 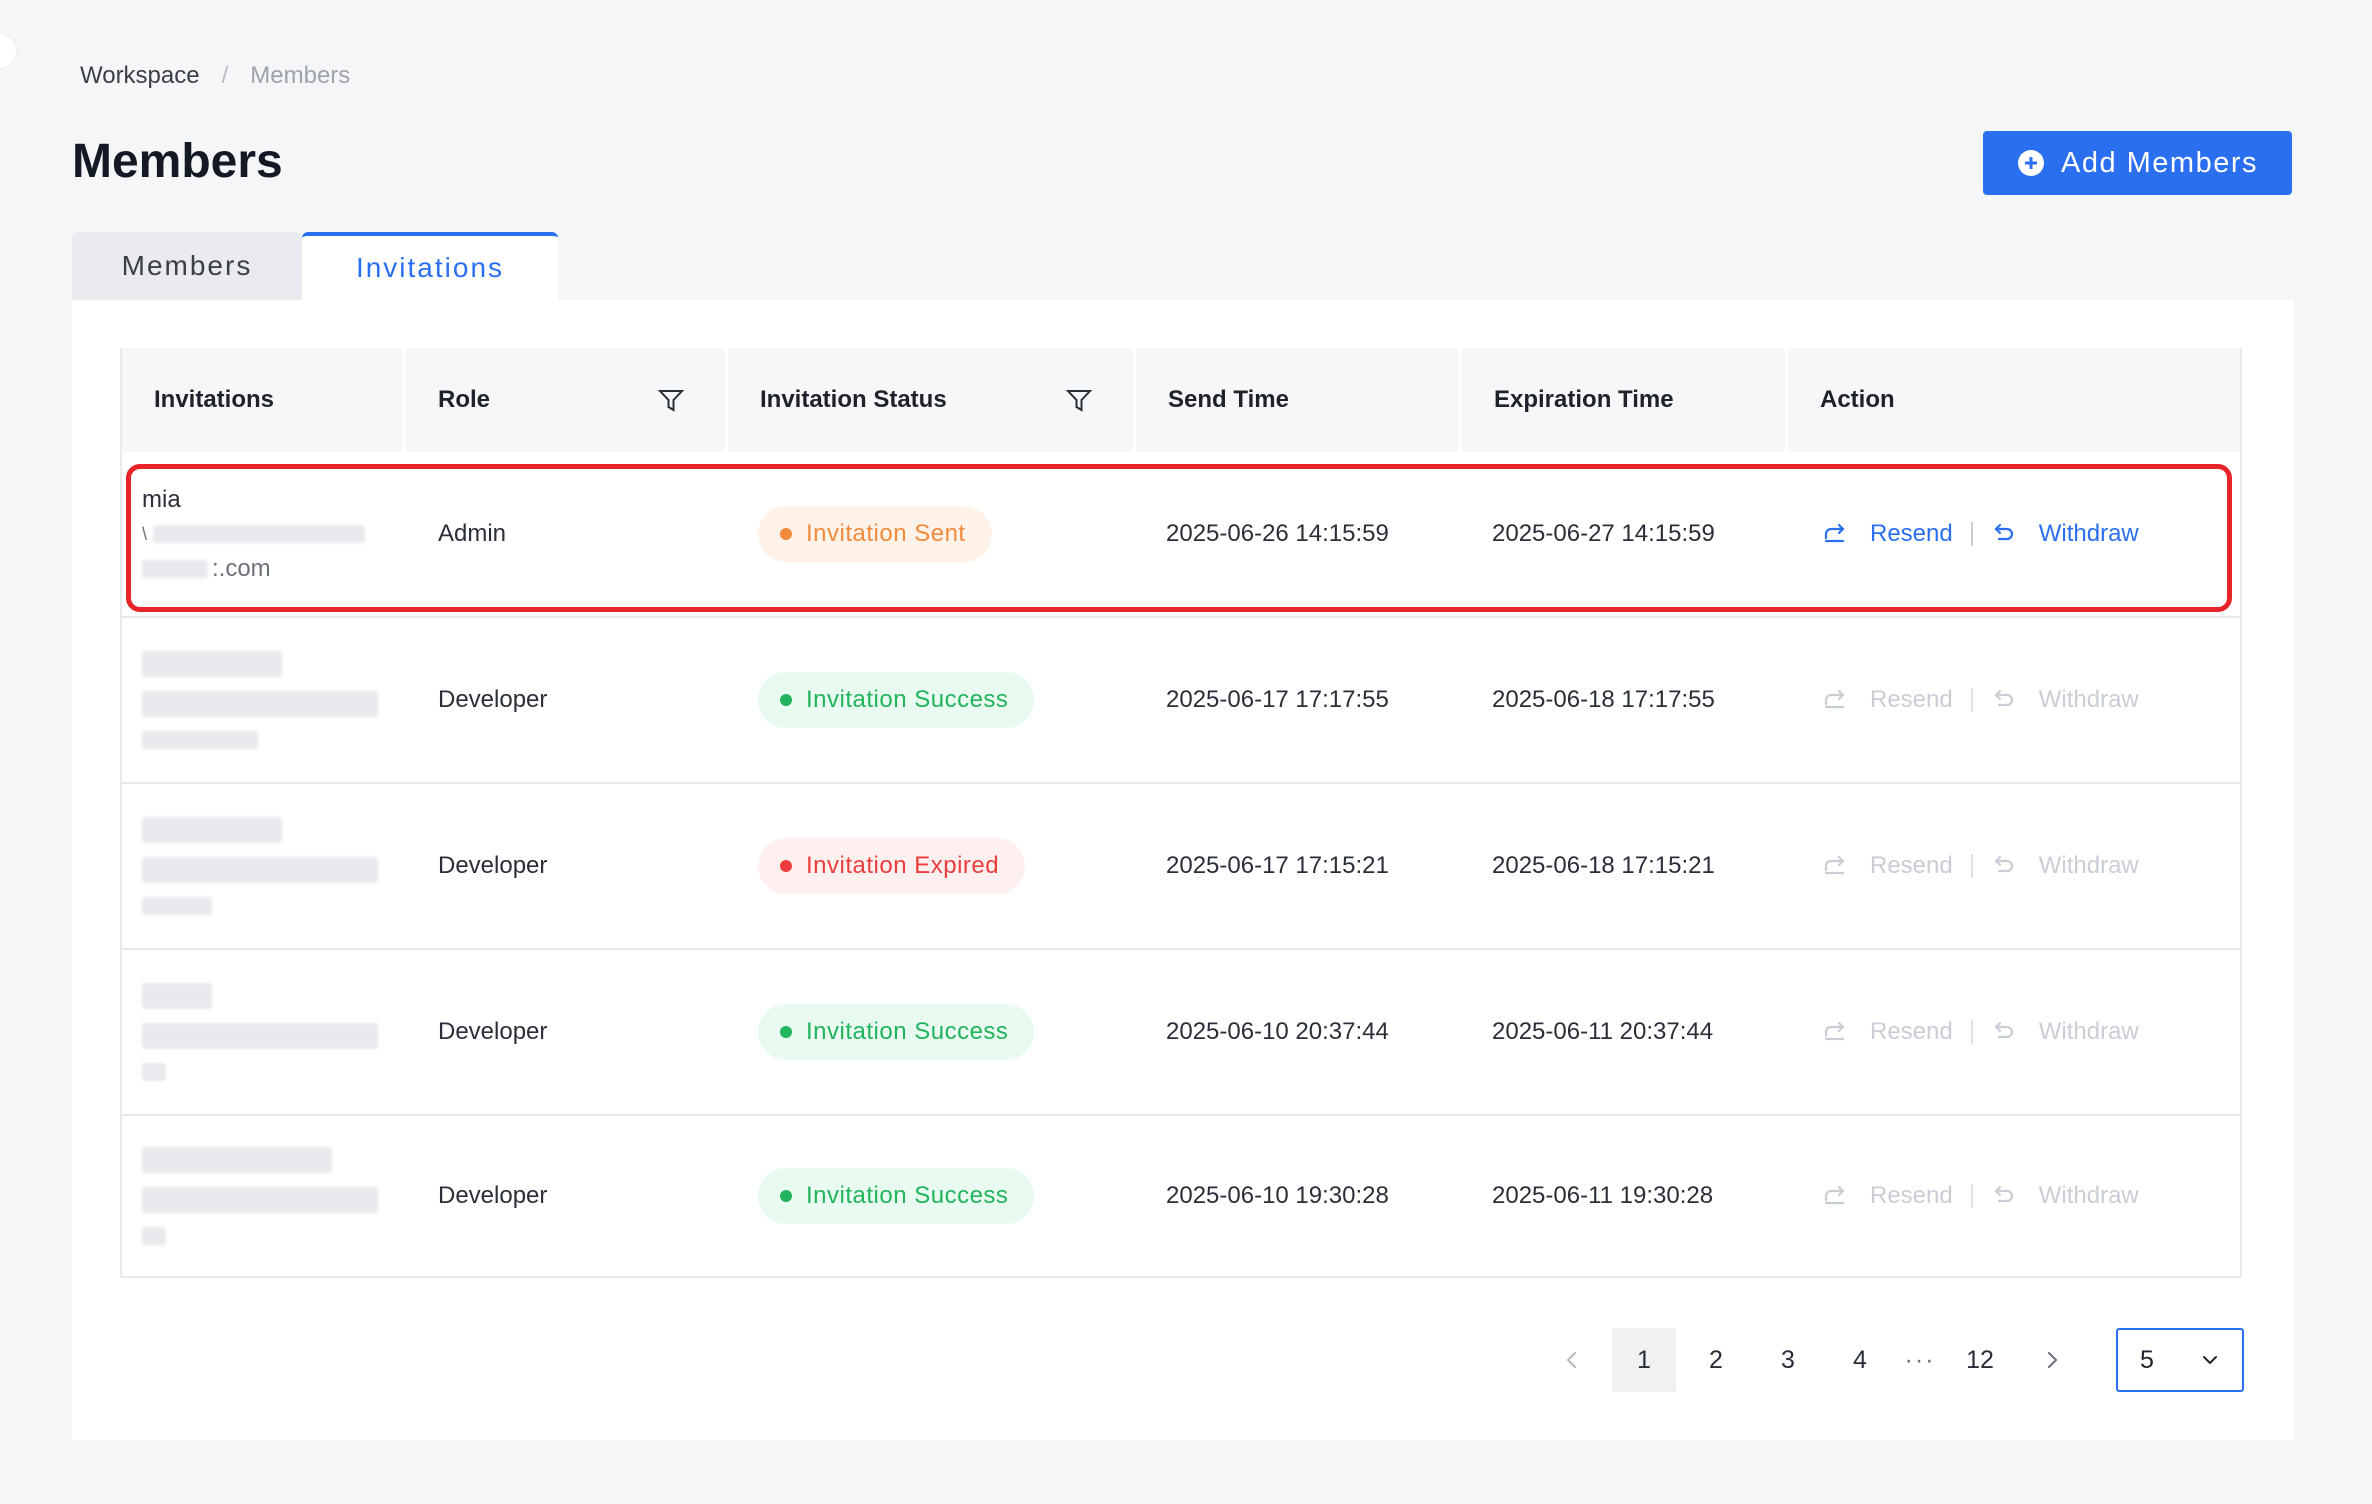 What do you see at coordinates (1980, 1359) in the screenshot?
I see `page-button: 12` at bounding box center [1980, 1359].